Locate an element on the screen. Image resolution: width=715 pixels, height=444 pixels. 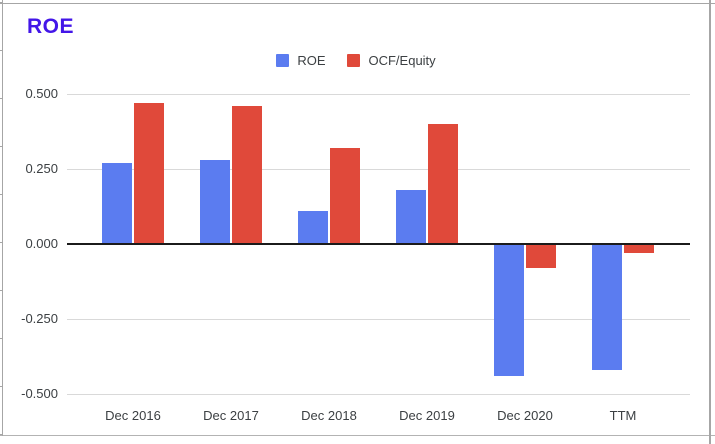
sheet-left-edge-line is located at coordinates (2, 218).